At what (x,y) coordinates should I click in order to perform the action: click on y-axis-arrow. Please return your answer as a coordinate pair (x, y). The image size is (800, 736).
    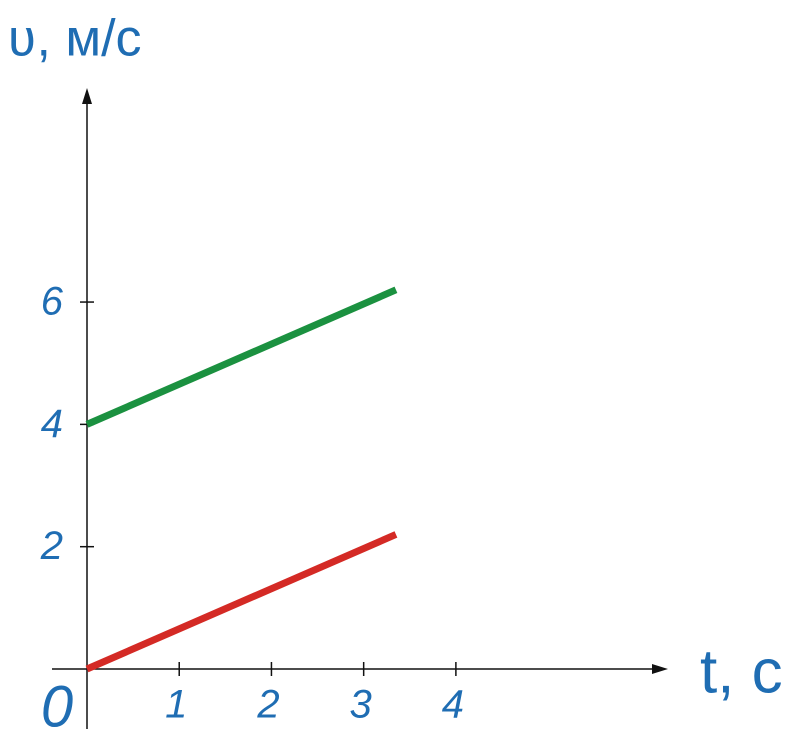
    Looking at the image, I should click on (87, 96).